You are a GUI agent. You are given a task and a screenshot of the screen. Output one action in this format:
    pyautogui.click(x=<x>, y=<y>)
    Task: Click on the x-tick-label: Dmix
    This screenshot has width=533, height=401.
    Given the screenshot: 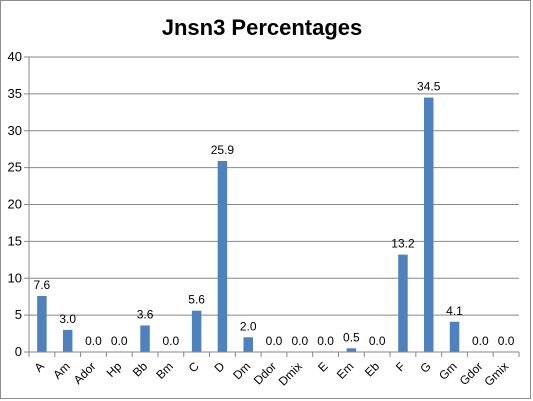 What is the action you would take?
    pyautogui.click(x=290, y=373)
    